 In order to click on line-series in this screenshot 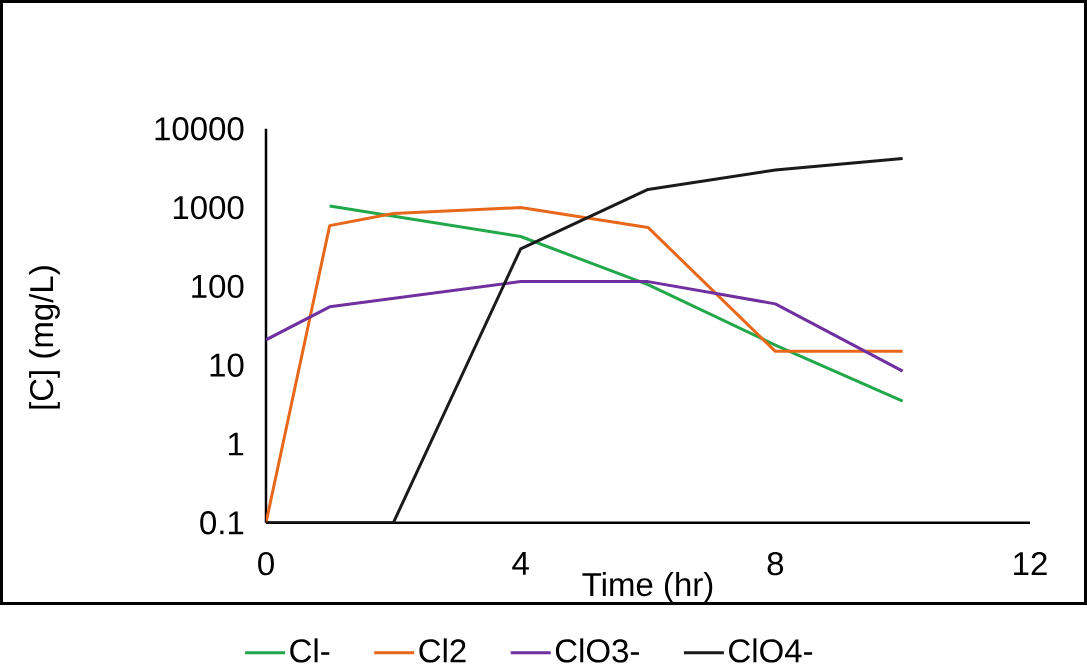, I will do `click(585, 326)`.